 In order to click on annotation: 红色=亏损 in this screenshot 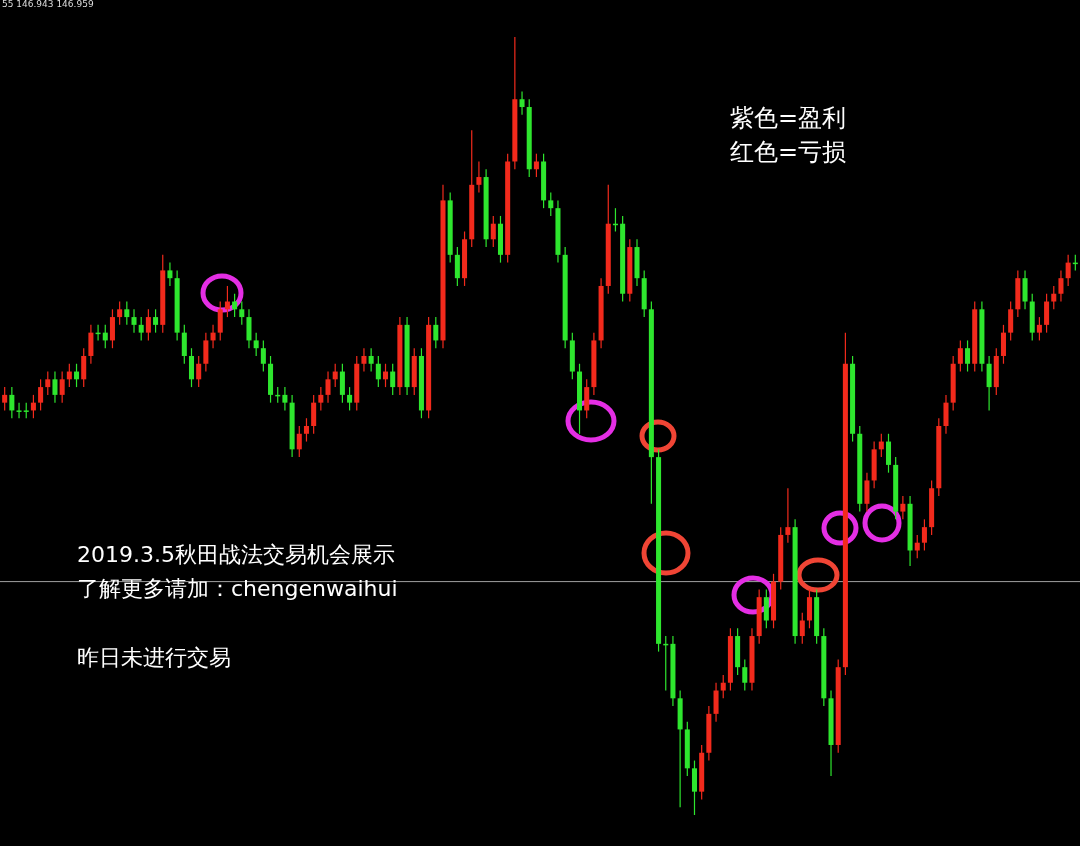, I will do `click(788, 152)`.